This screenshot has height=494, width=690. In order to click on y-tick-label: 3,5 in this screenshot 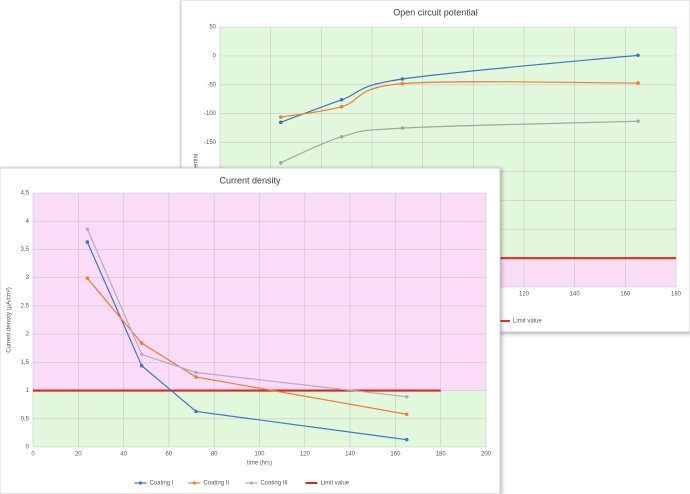, I will do `click(25, 250)`.